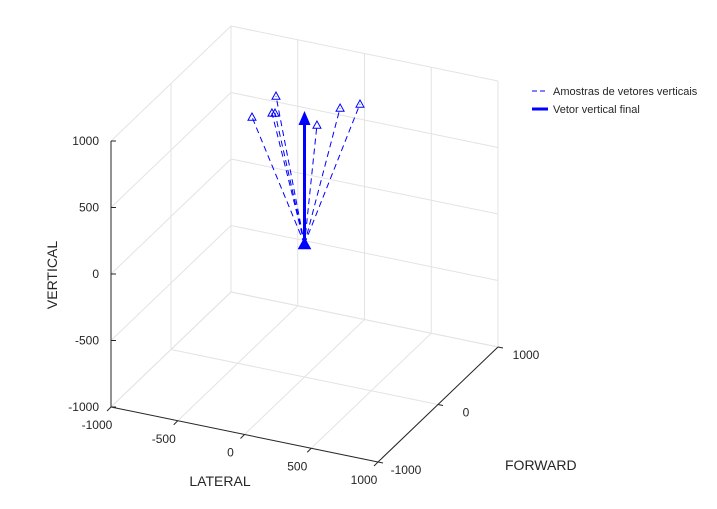  I want to click on y-tick-label: 0, so click(466, 413).